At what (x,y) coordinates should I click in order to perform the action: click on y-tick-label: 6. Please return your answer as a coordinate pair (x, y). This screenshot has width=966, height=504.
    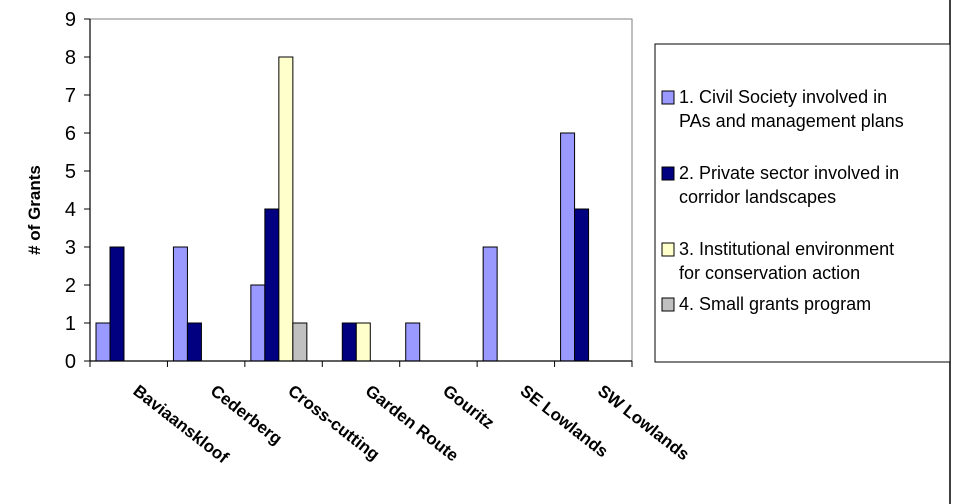
    Looking at the image, I should click on (70, 134).